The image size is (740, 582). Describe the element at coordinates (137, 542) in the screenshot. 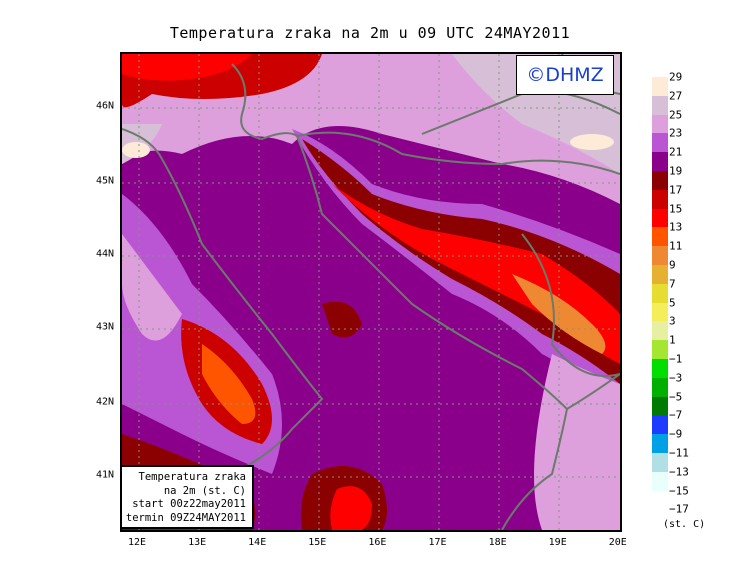

I see `x-tick-label: 12E` at that location.